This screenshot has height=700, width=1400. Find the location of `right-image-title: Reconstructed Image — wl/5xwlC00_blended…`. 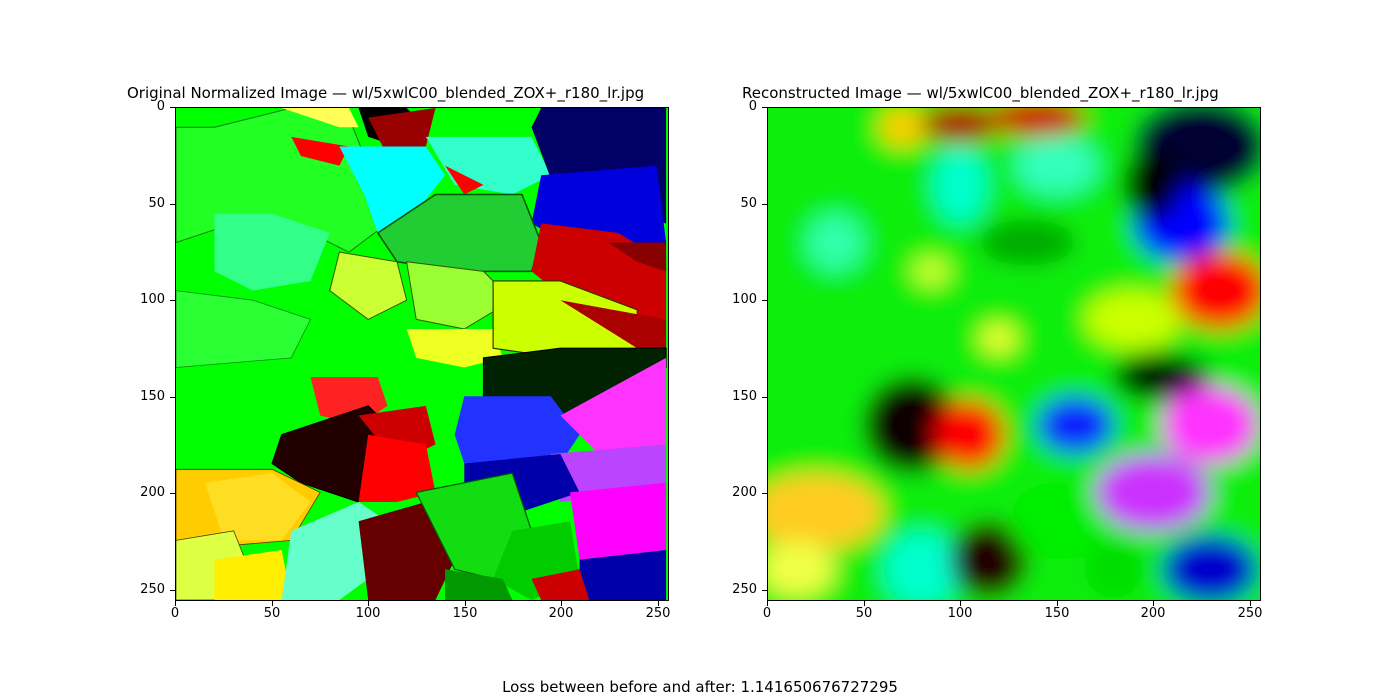

right-image-title: Reconstructed Image — wl/5xwlC00_blended… is located at coordinates (980, 93).